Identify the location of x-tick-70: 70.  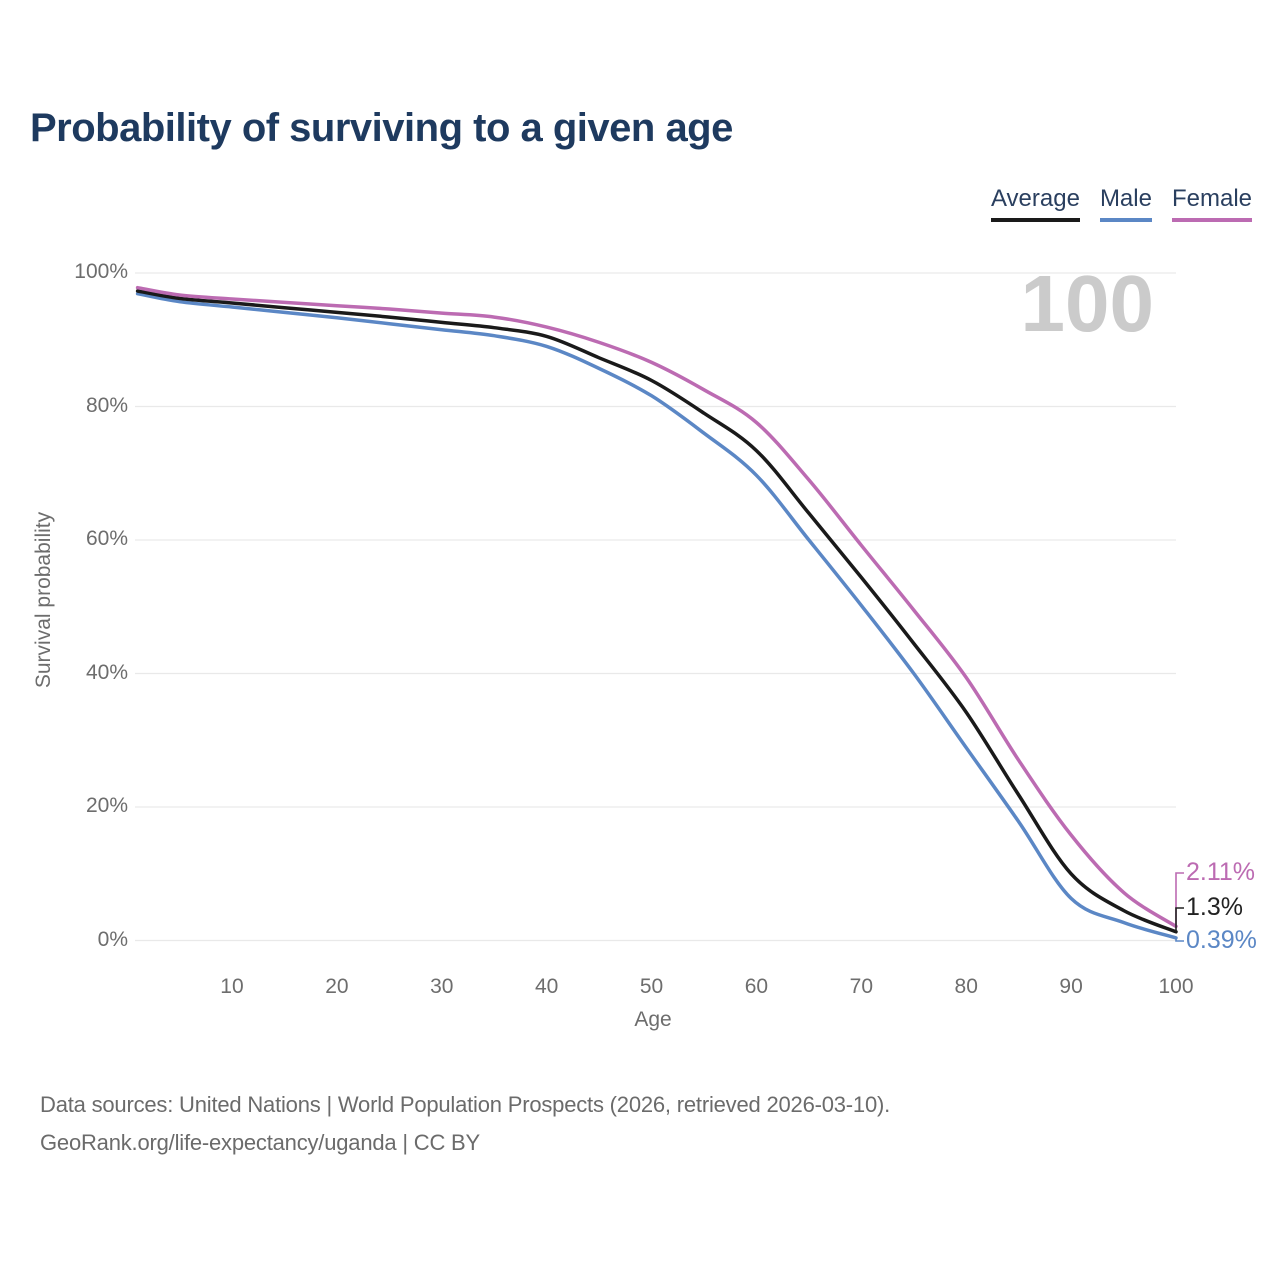
(861, 986).